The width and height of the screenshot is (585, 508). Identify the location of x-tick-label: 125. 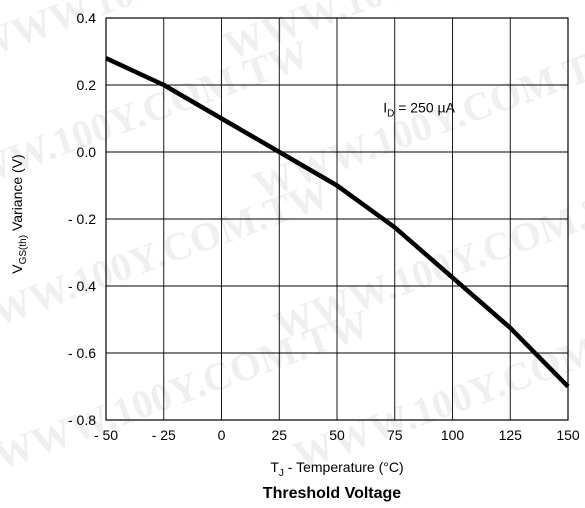
(511, 435).